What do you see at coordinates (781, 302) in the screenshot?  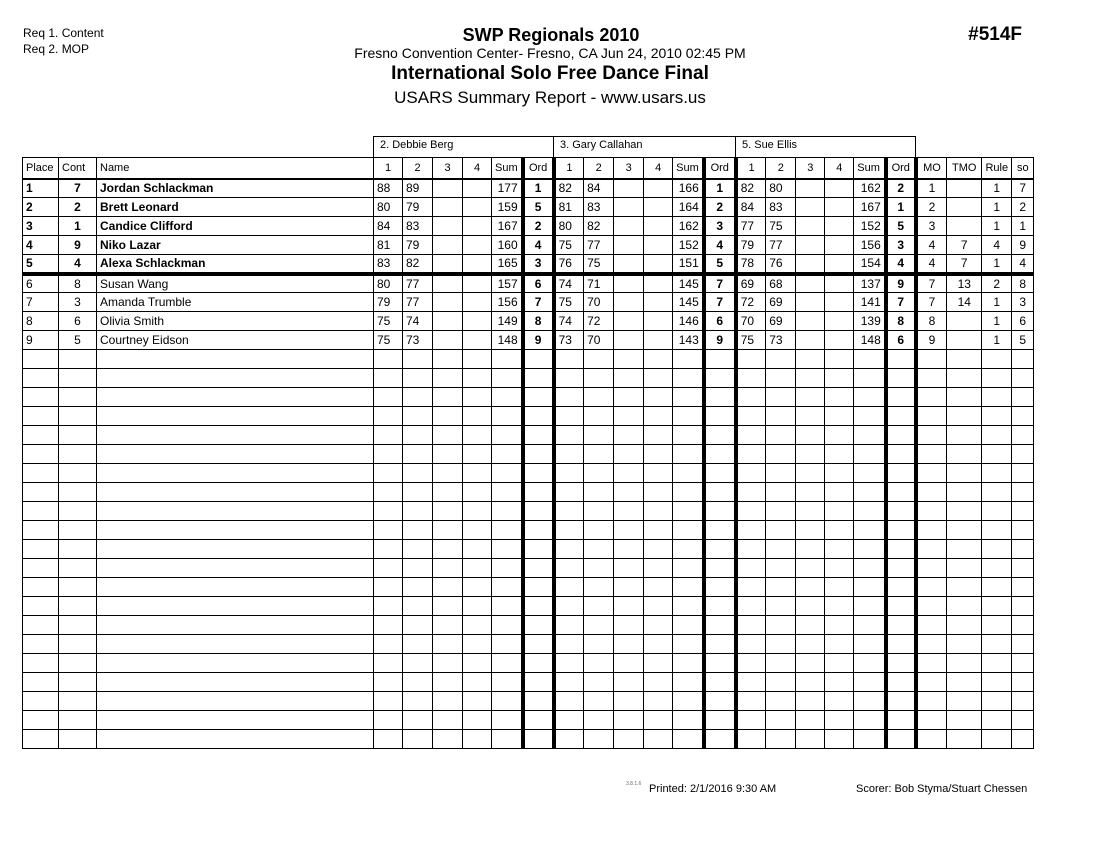 I see `score-cell: 69` at bounding box center [781, 302].